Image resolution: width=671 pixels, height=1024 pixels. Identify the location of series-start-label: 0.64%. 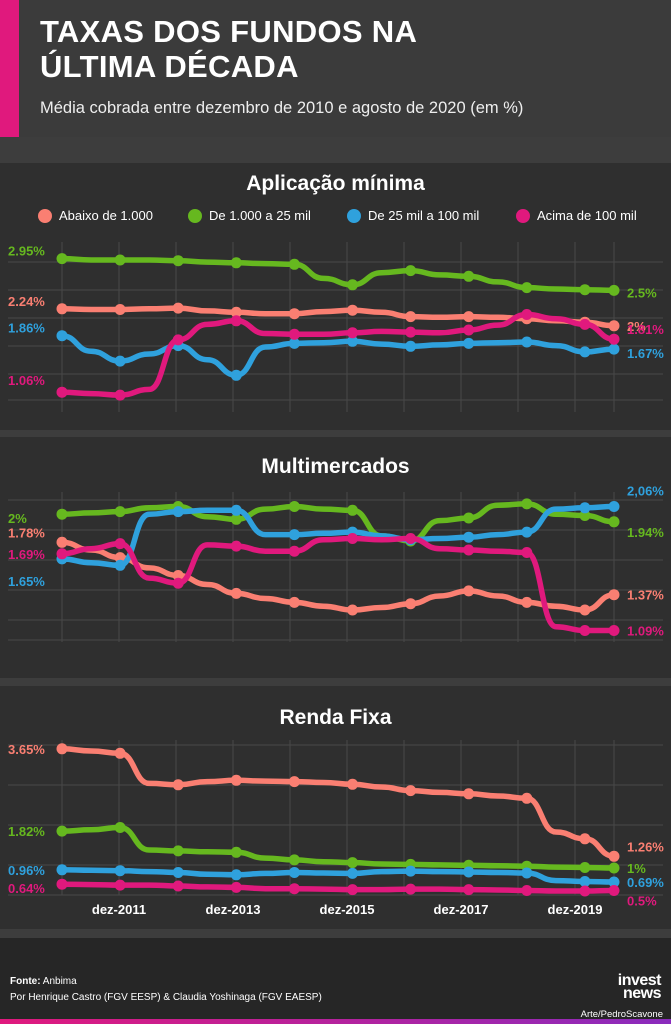
(26, 888).